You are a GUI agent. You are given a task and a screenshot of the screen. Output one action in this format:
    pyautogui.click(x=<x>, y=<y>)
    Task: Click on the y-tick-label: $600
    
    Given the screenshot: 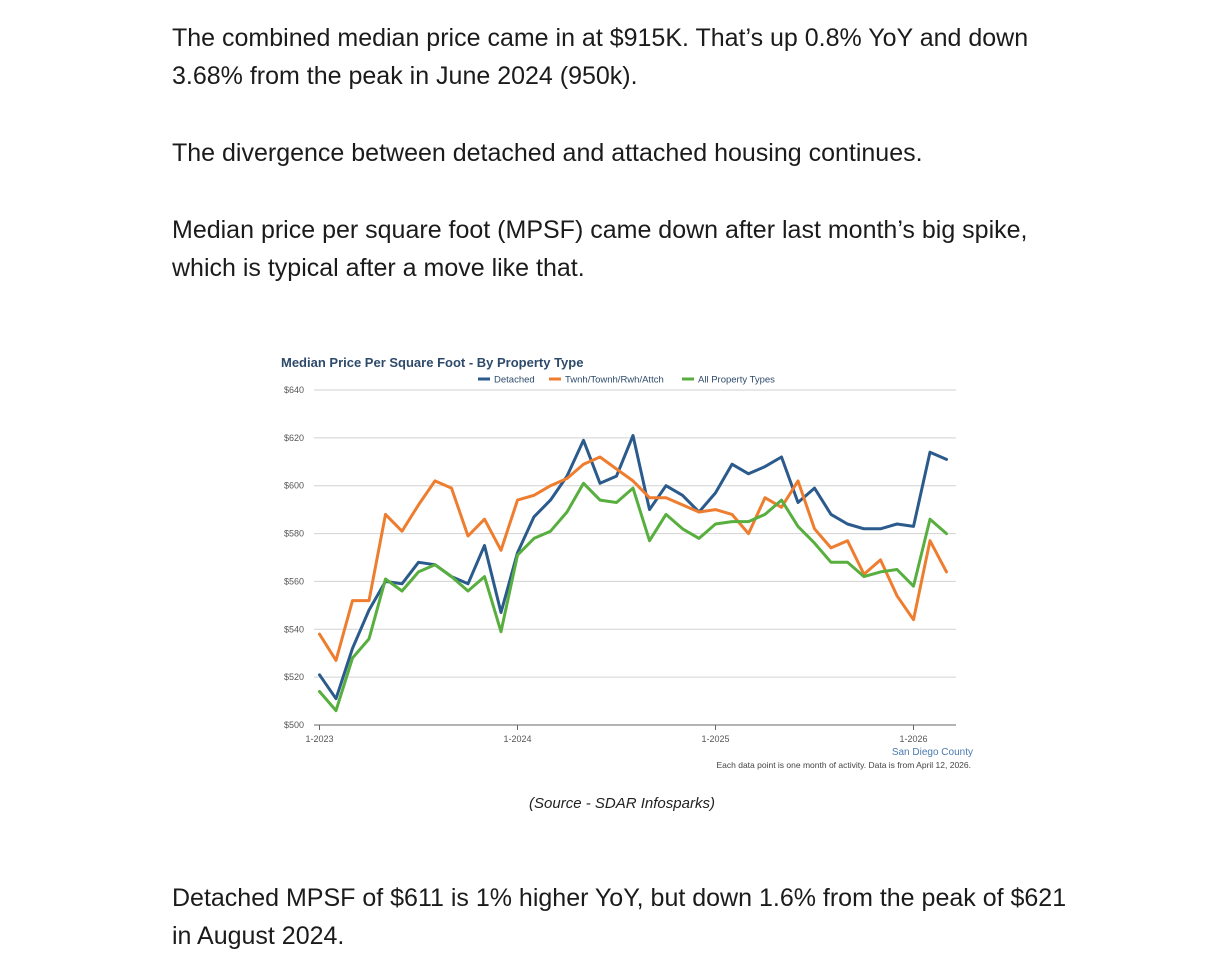 What is the action you would take?
    pyautogui.click(x=294, y=486)
    